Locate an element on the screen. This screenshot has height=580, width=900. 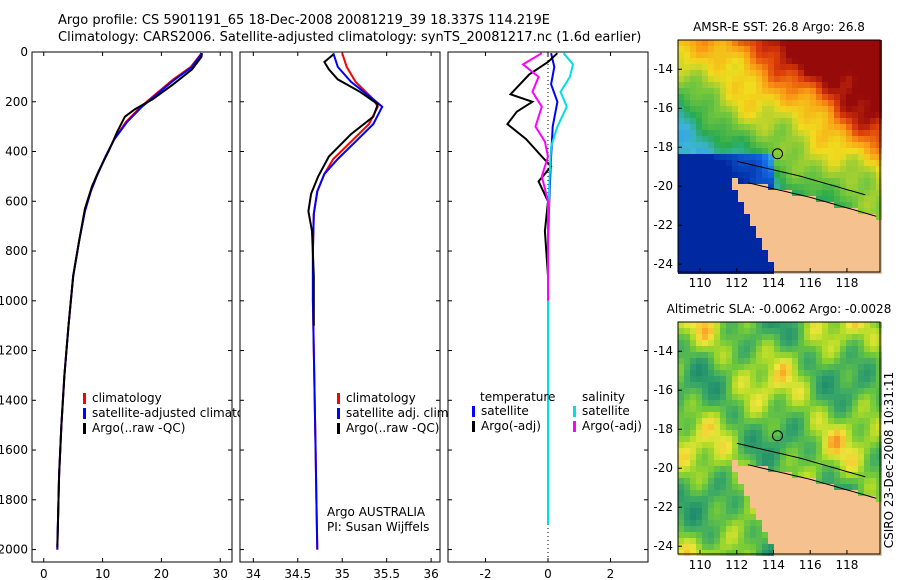
temperature-y-tick-label: 600 is located at coordinates (16, 201).